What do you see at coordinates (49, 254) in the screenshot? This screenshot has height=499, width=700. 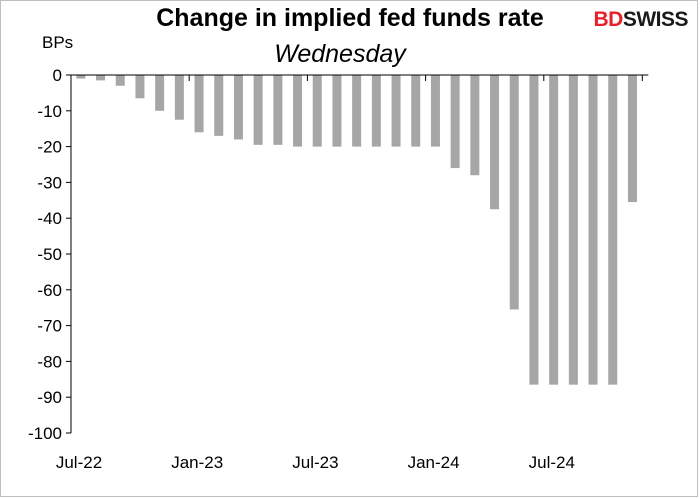 I see `y-tick-label: -50` at bounding box center [49, 254].